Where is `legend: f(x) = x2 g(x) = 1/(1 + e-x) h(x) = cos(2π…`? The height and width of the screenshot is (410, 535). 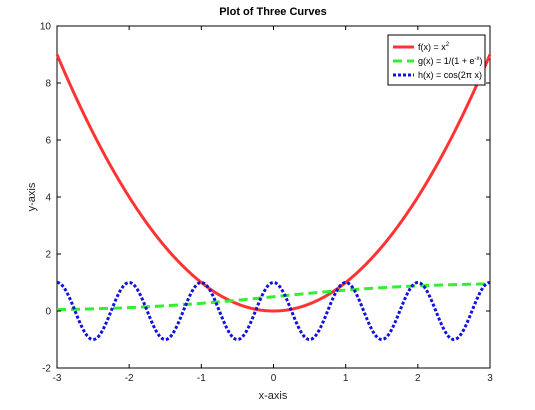 legend: f(x) = x2 g(x) = 1/(1 + e-x) h(x) = cos(2π… is located at coordinates (436, 60).